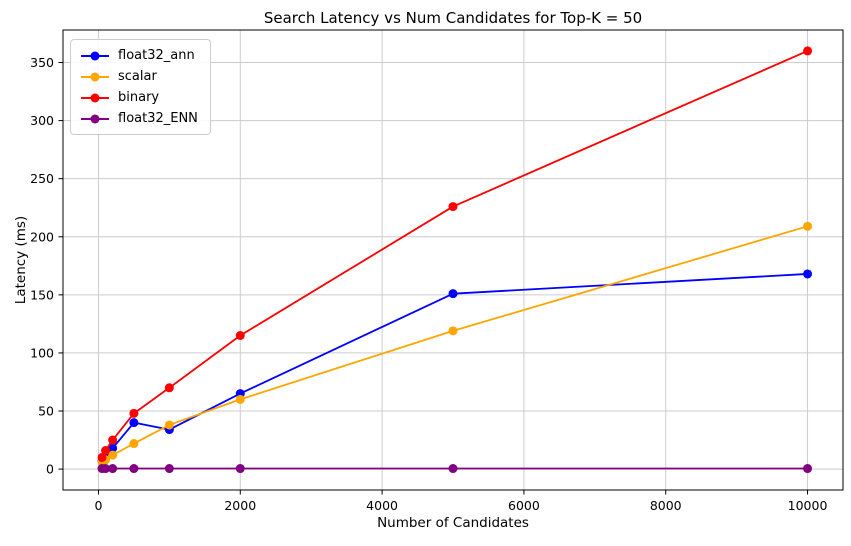 This screenshot has width=851, height=546. I want to click on y-tick-label: 150, so click(42, 294).